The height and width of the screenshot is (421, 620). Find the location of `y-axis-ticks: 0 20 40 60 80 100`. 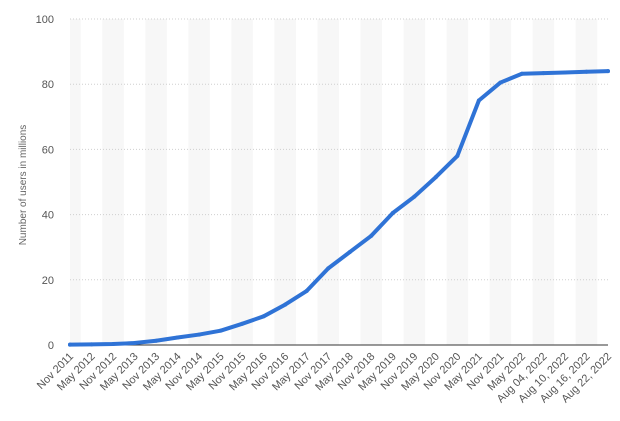

y-axis-ticks: 0 20 40 60 80 100 is located at coordinates (45, 183).